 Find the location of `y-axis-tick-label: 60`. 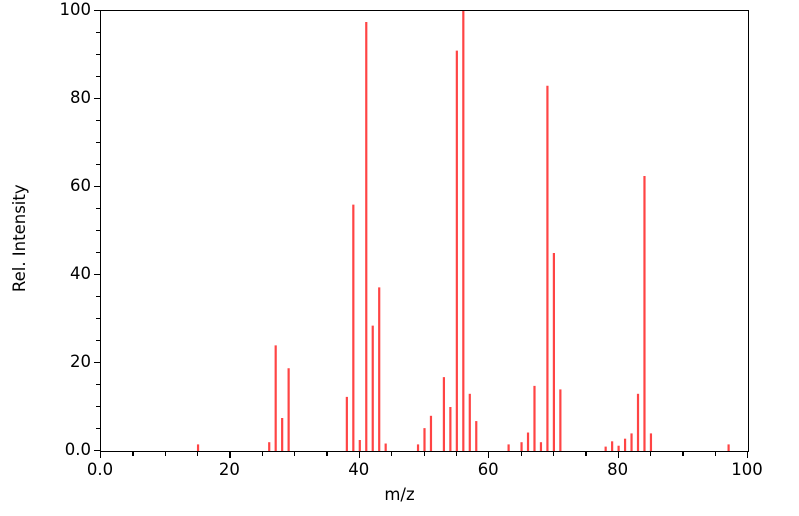

y-axis-tick-label: 60 is located at coordinates (80, 185).